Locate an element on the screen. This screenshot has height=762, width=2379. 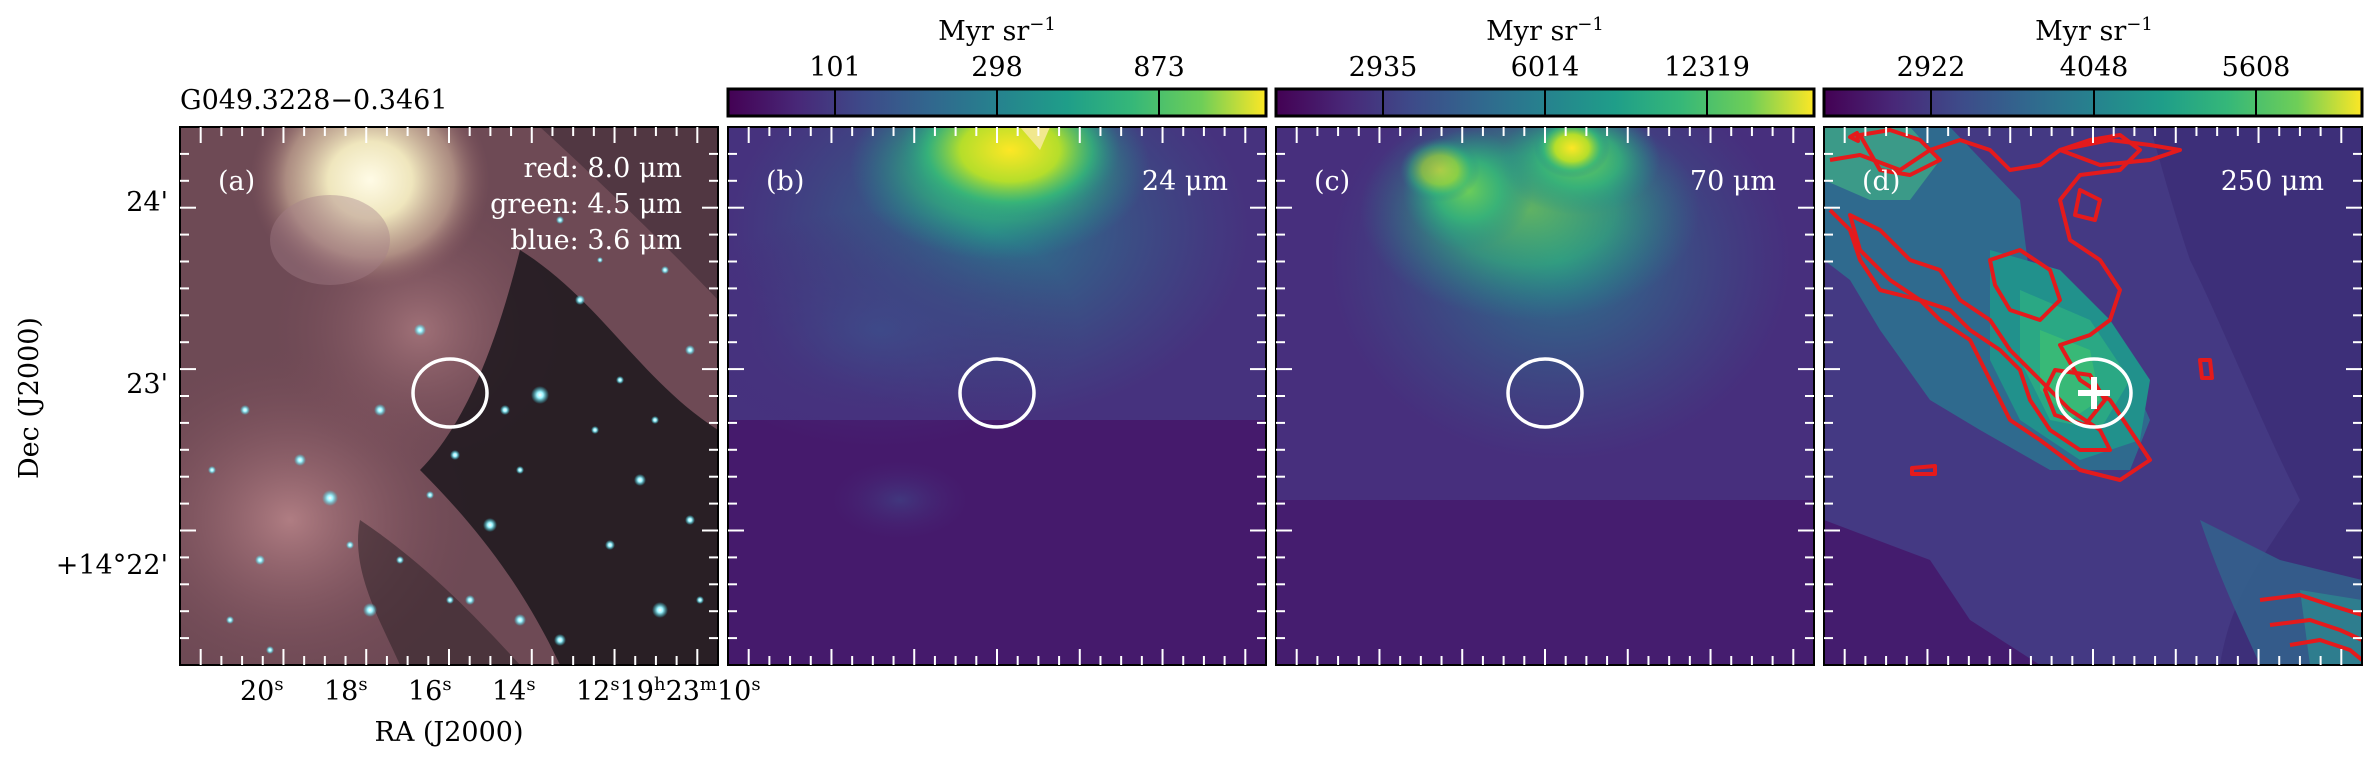
legend-blue: blue: 3.6 μm is located at coordinates (596, 240).